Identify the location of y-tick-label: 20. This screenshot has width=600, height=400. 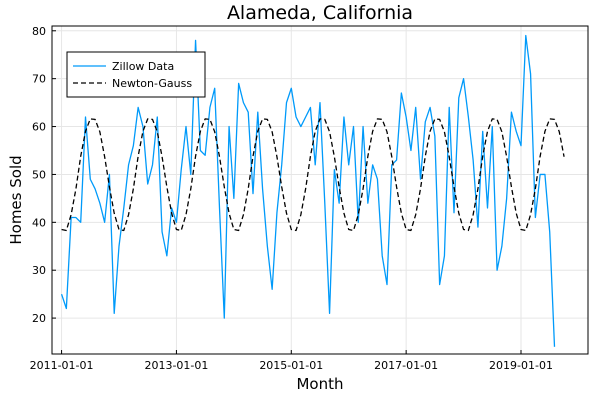
(39, 318).